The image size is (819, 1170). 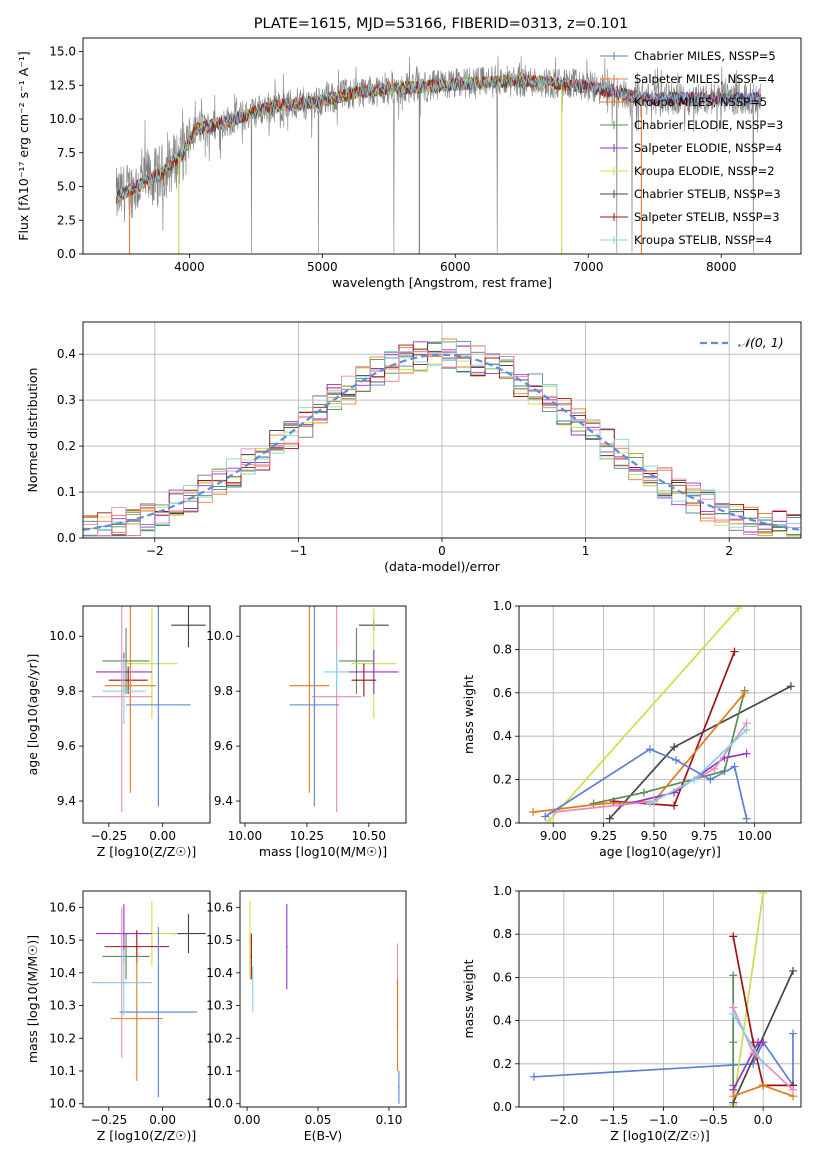 I want to click on y-tick-label: 0.2, so click(x=502, y=780).